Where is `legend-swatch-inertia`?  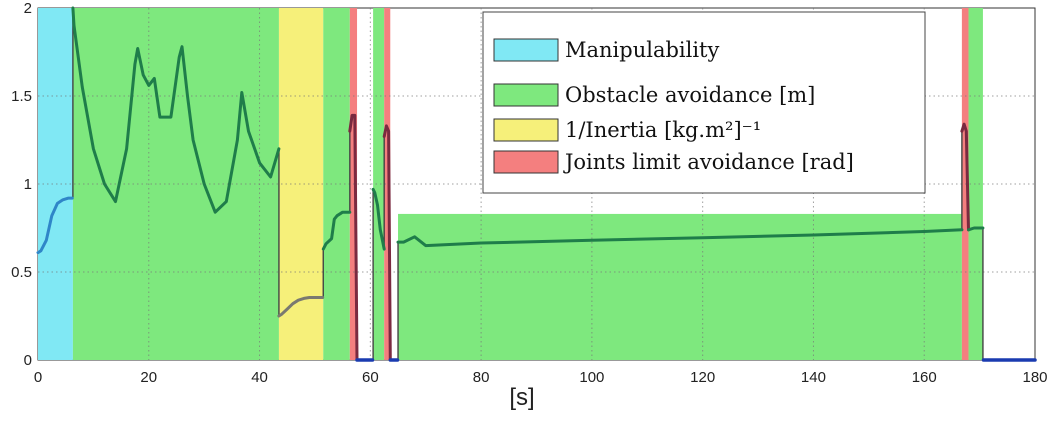
legend-swatch-inertia is located at coordinates (526, 130).